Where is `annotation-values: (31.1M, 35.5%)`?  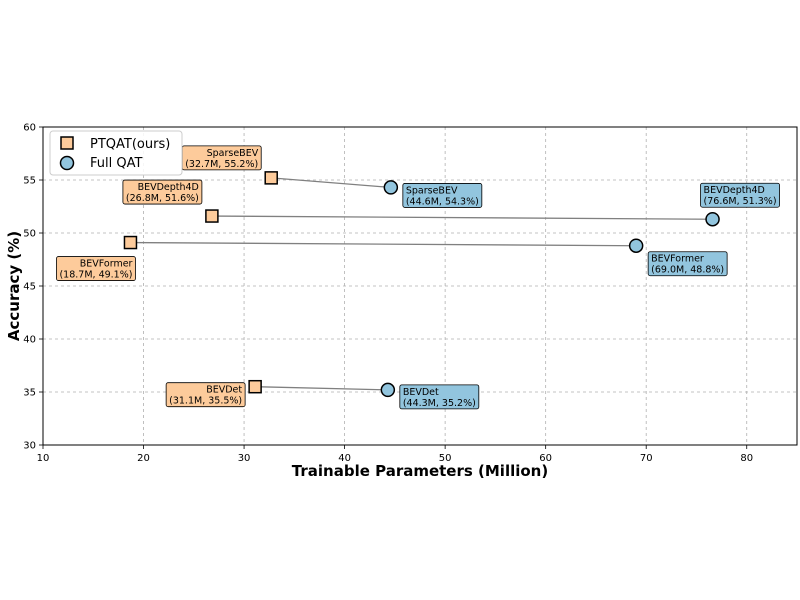 annotation-values: (31.1M, 35.5%) is located at coordinates (205, 401).